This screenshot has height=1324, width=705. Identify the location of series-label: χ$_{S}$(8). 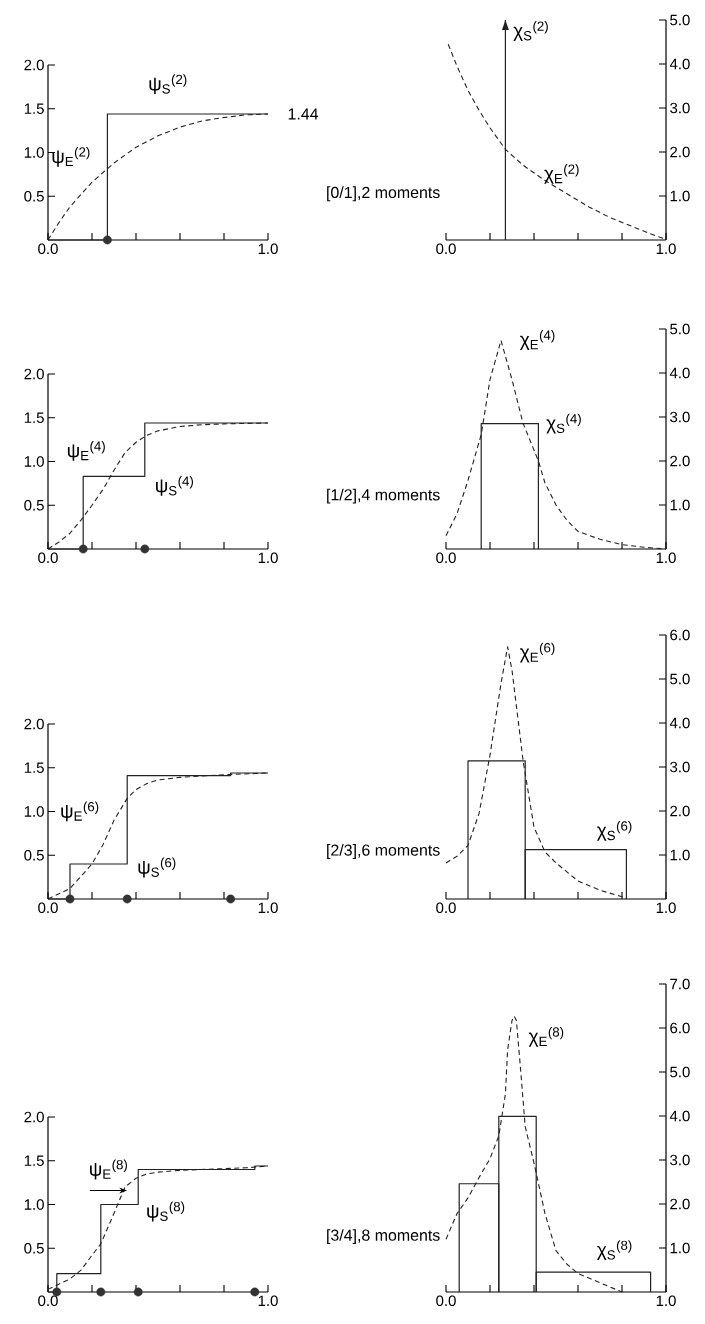
(614, 1250).